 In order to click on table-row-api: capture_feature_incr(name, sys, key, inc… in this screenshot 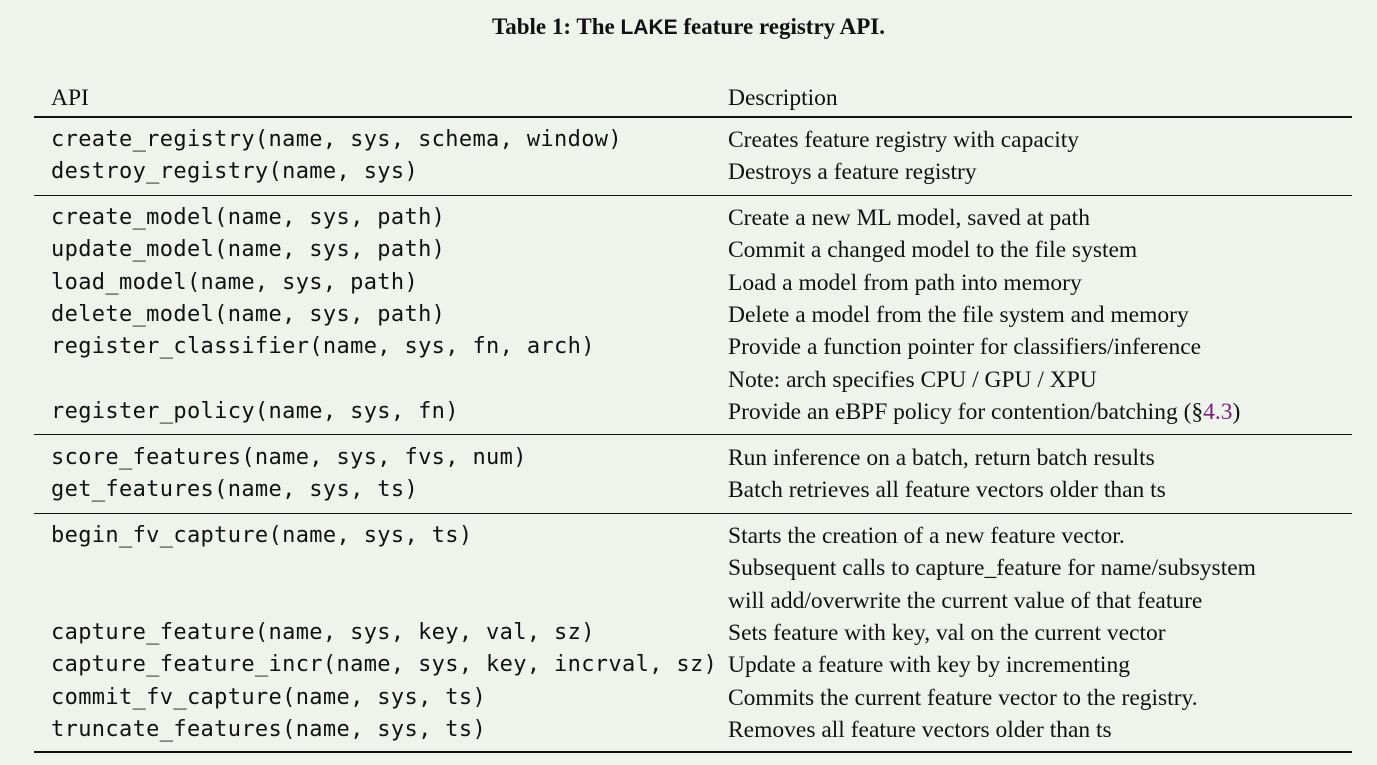, I will do `click(384, 664)`.